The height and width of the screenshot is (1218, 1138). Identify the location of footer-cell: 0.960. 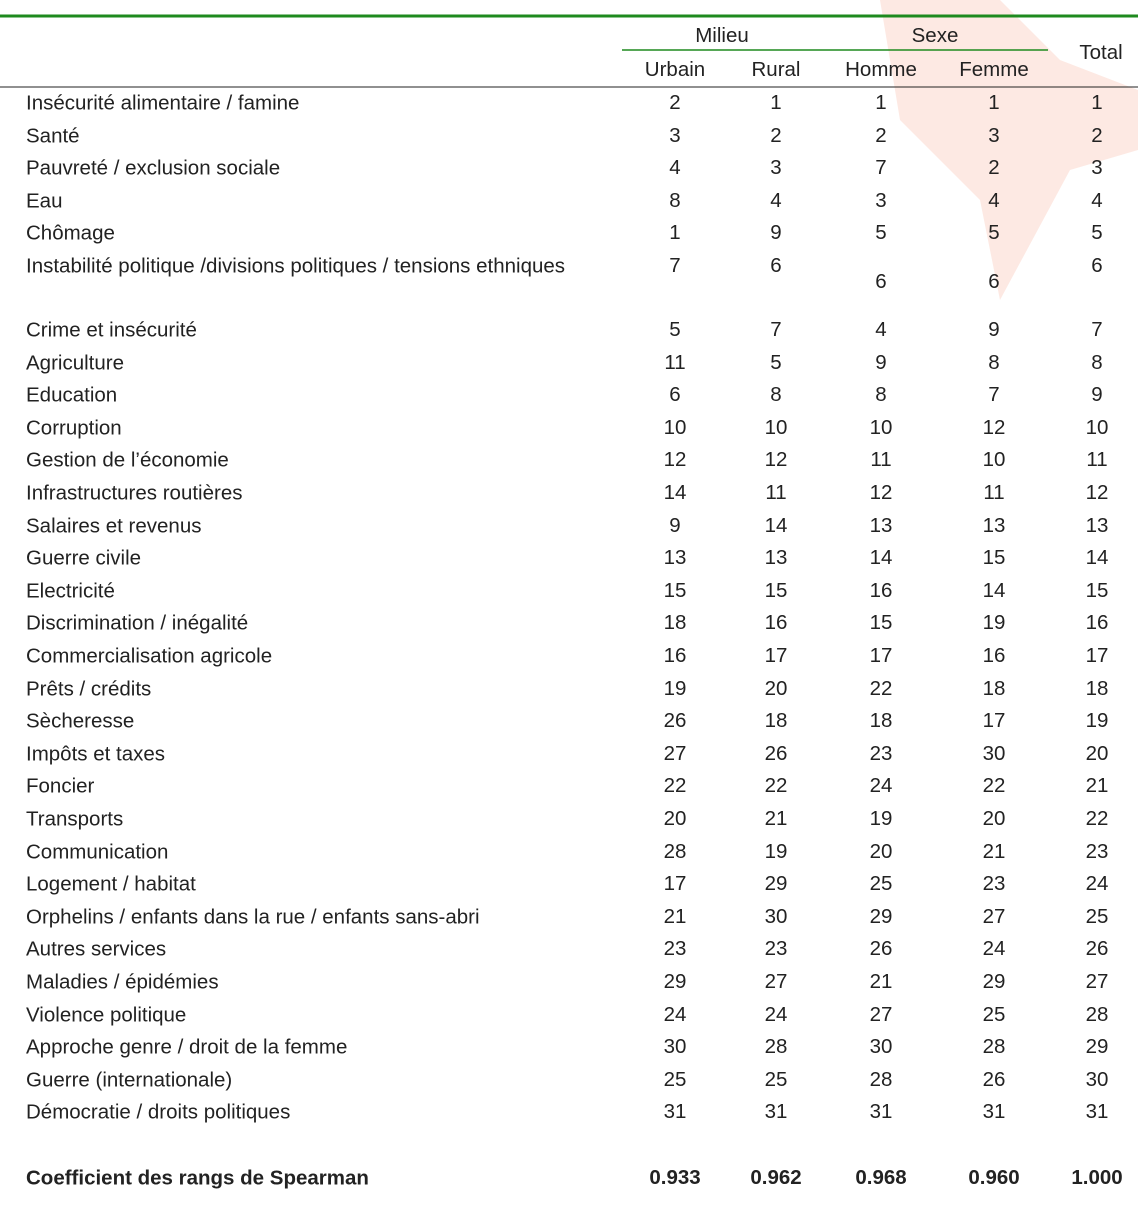
(994, 1177).